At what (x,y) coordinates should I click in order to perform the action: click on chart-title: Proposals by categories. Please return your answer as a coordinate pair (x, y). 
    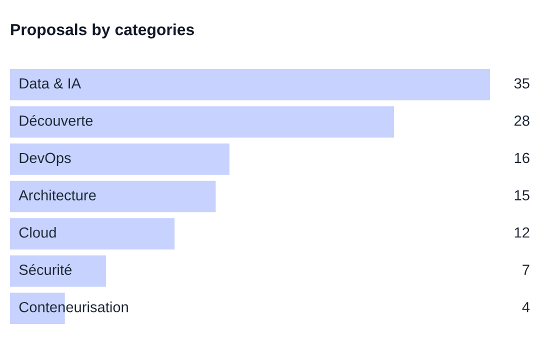
    Looking at the image, I should click on (102, 31).